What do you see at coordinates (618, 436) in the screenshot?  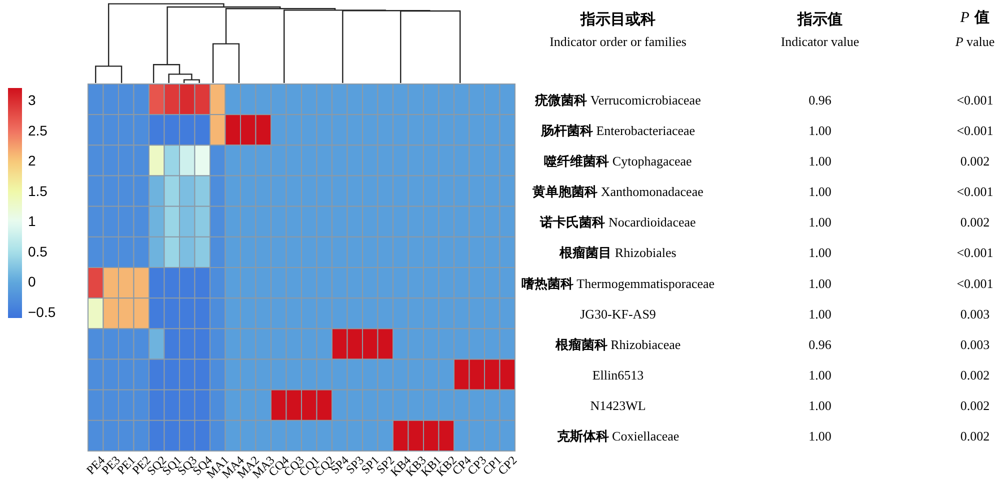 I see `y-tick-label: 克斯体科 Coxiellaceae` at bounding box center [618, 436].